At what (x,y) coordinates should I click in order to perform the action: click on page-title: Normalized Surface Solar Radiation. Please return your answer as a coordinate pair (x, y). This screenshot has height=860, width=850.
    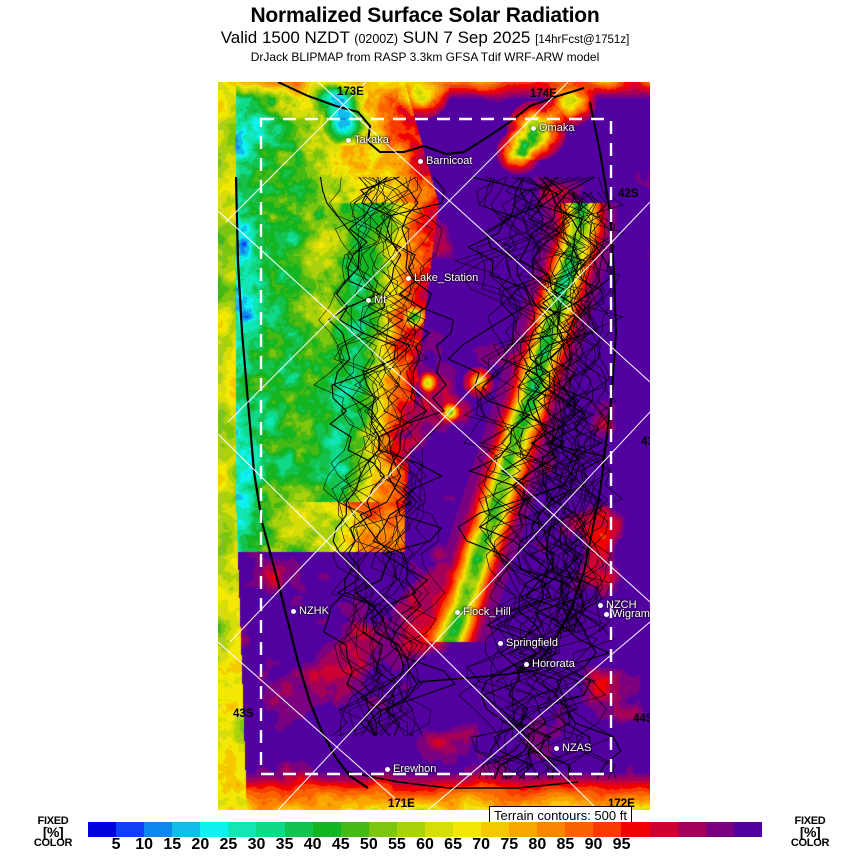
    Looking at the image, I should click on (425, 15).